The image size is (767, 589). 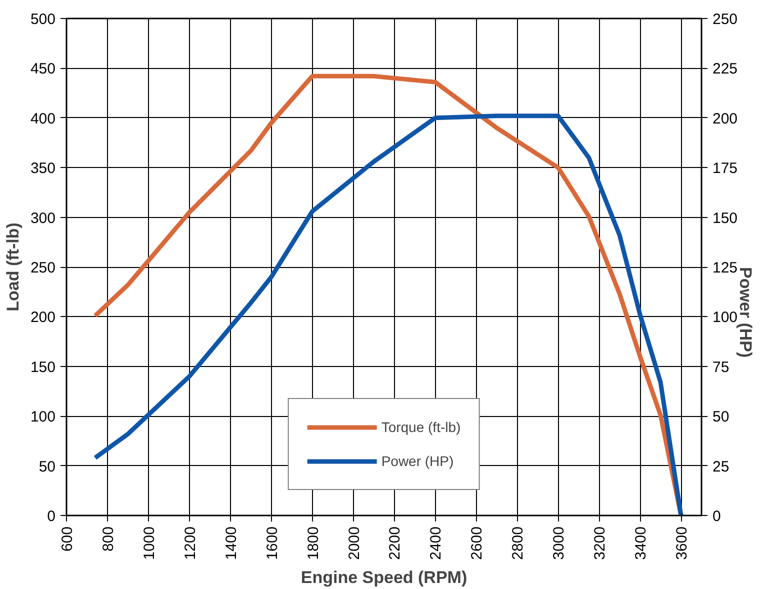 I want to click on y-tick-label: 450, so click(x=43, y=69).